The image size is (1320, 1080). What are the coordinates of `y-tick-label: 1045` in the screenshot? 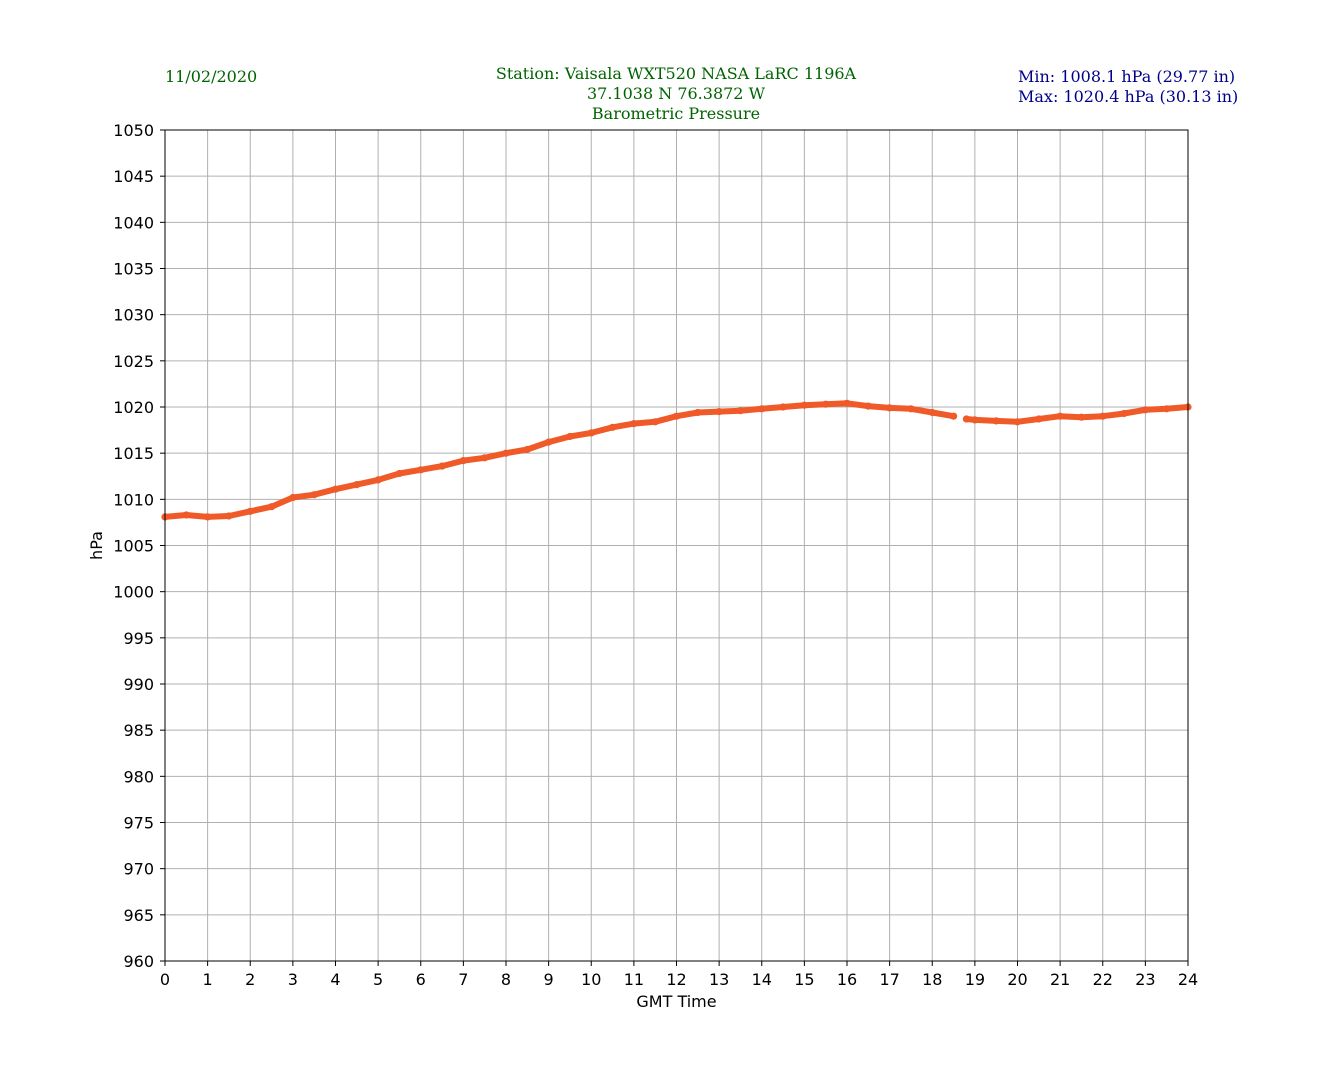 It's located at (133, 176).